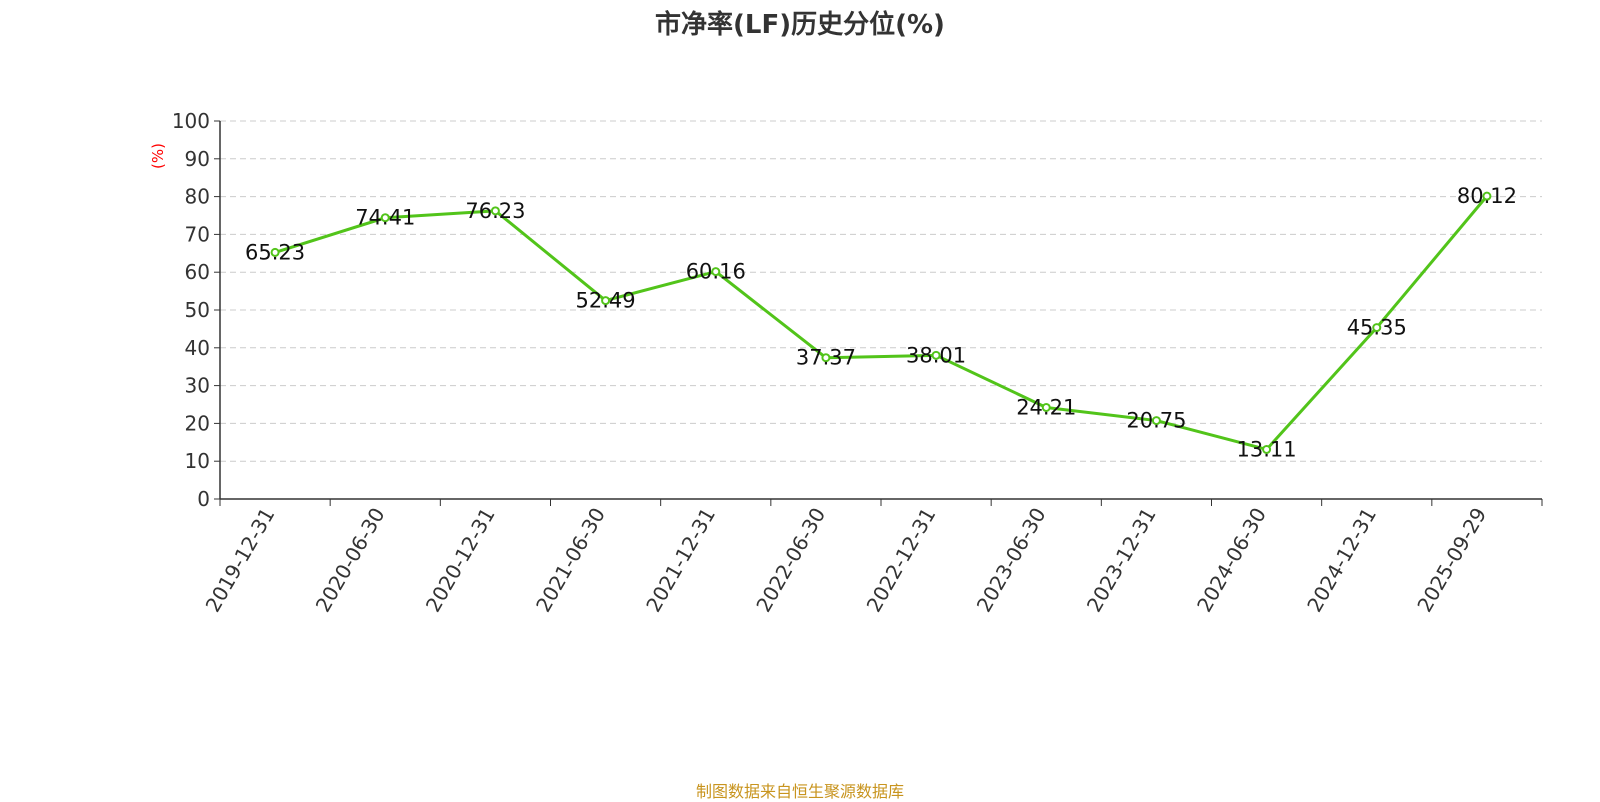 This screenshot has width=1600, height=802. I want to click on y-tick-label: 80, so click(197, 197).